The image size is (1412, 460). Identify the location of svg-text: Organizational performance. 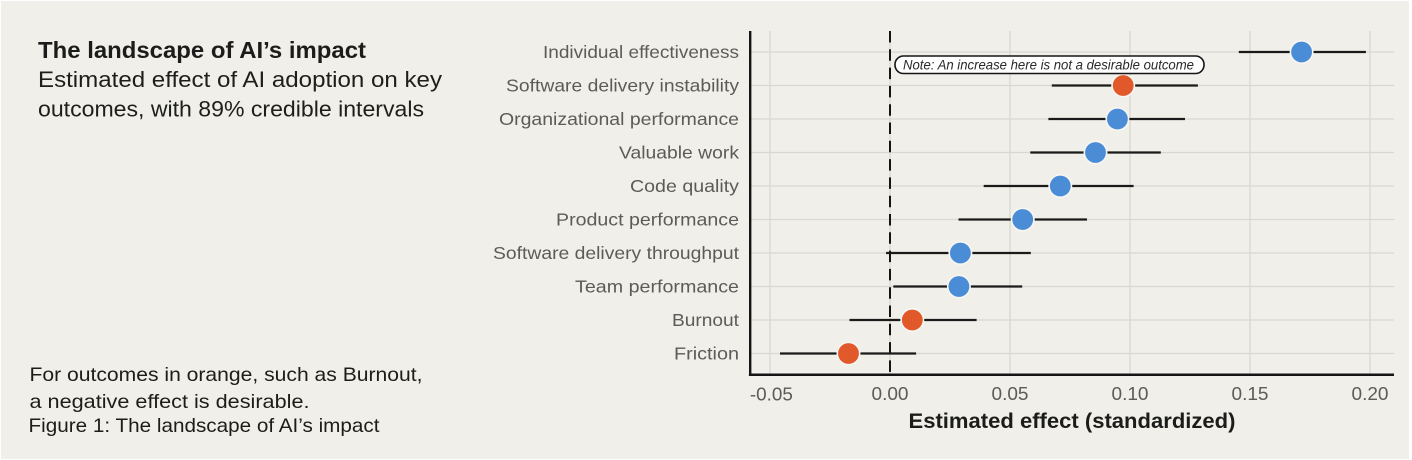
(619, 119).